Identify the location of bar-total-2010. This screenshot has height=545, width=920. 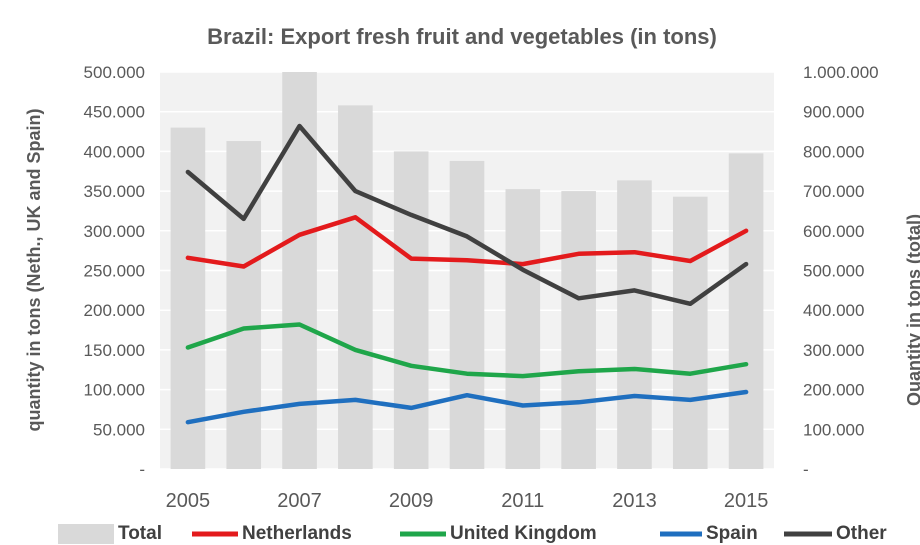
(467, 315).